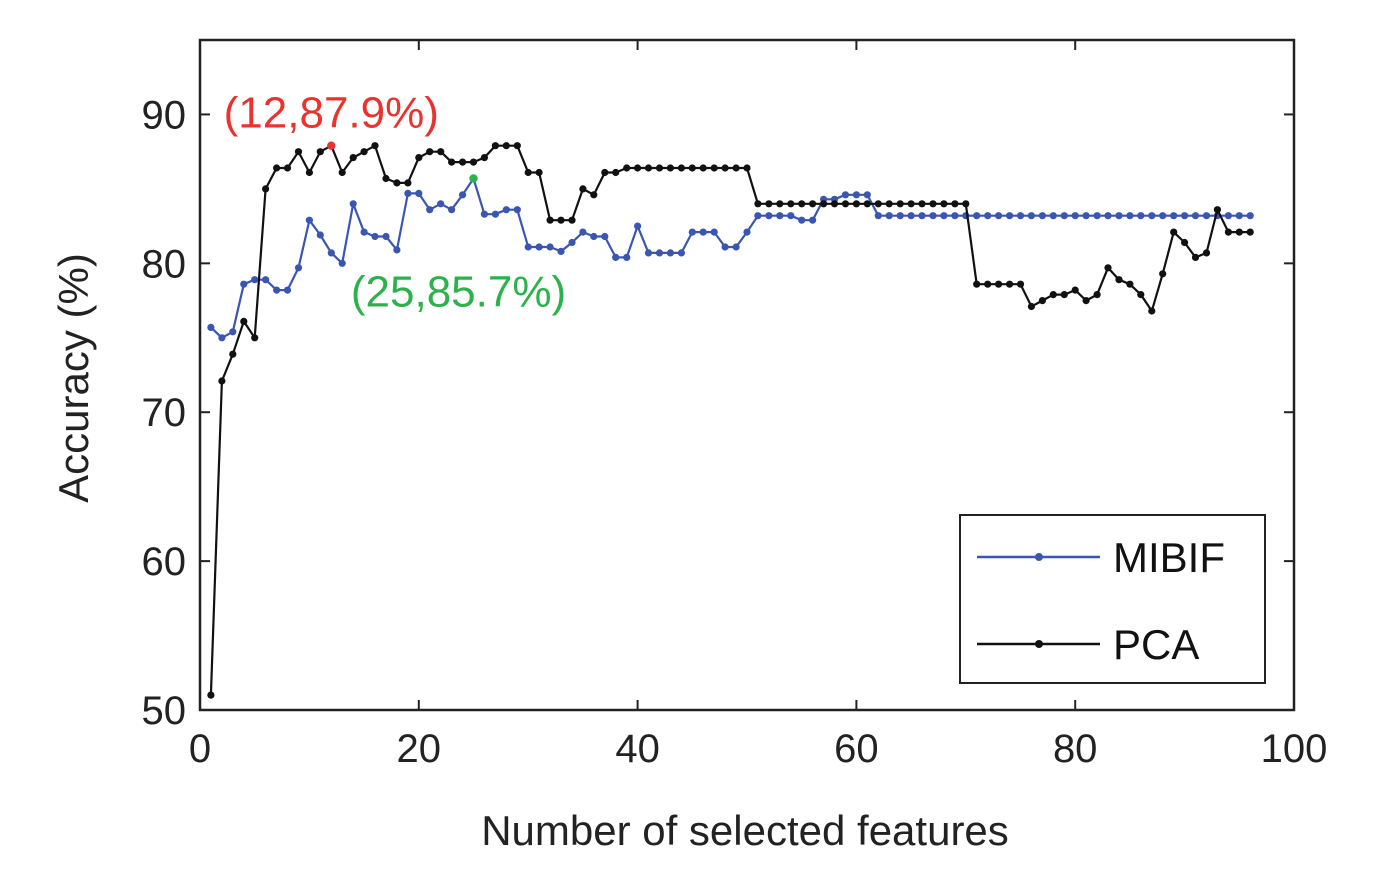 The width and height of the screenshot is (1380, 879). What do you see at coordinates (164, 115) in the screenshot?
I see `y-tick-label: 90` at bounding box center [164, 115].